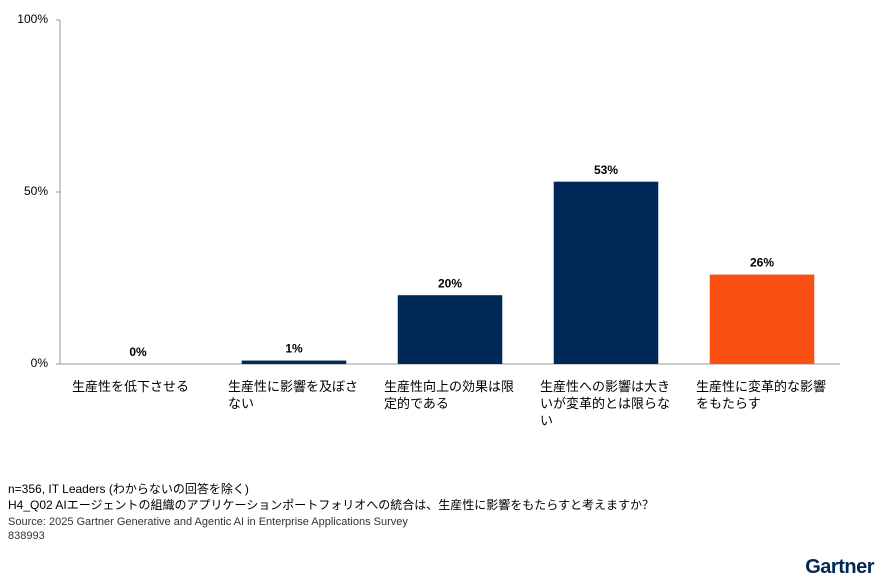 The height and width of the screenshot is (587, 892). I want to click on x-tick-label: 生産性に変革的な影響をもたらす, so click(761, 395).